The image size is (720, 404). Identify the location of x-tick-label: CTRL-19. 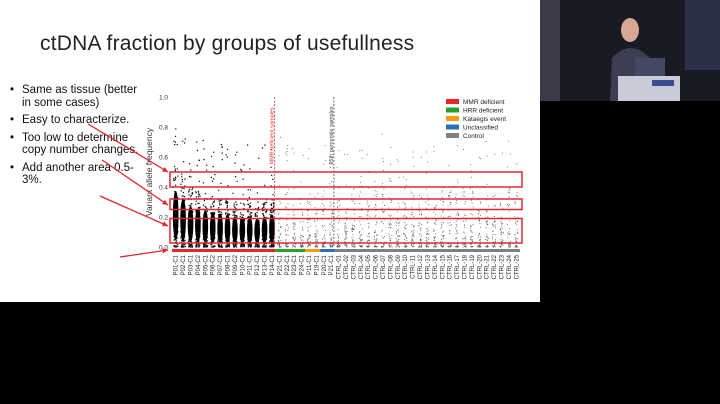
(473, 266).